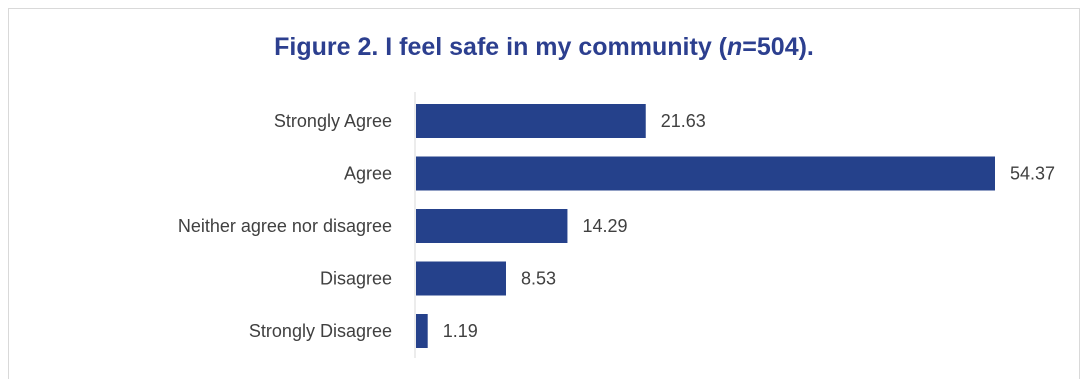  Describe the element at coordinates (460, 331) in the screenshot. I see `value-label-4: 1.19` at that location.